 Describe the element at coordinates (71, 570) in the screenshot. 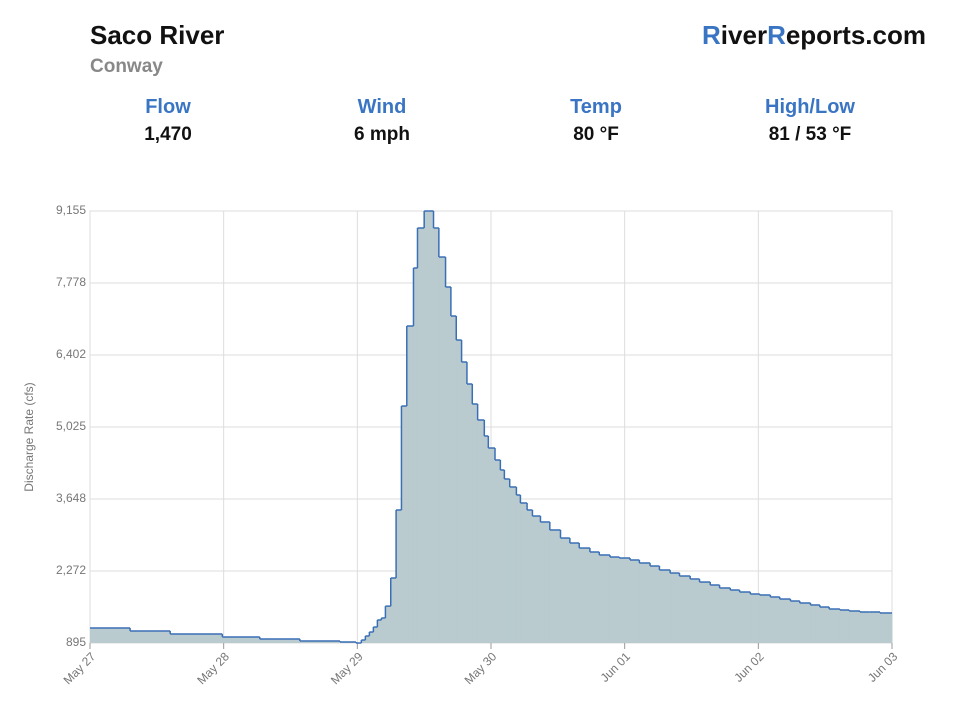

I see `y-tick-label: 2,272` at that location.